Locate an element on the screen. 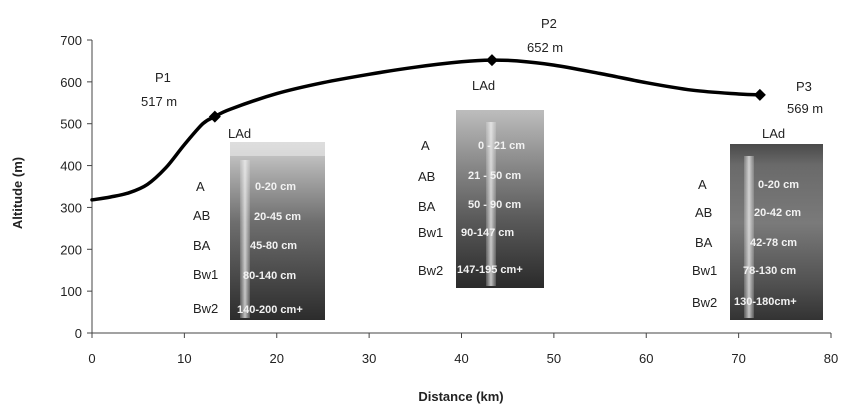  point-label-p2: P2 is located at coordinates (549, 23).